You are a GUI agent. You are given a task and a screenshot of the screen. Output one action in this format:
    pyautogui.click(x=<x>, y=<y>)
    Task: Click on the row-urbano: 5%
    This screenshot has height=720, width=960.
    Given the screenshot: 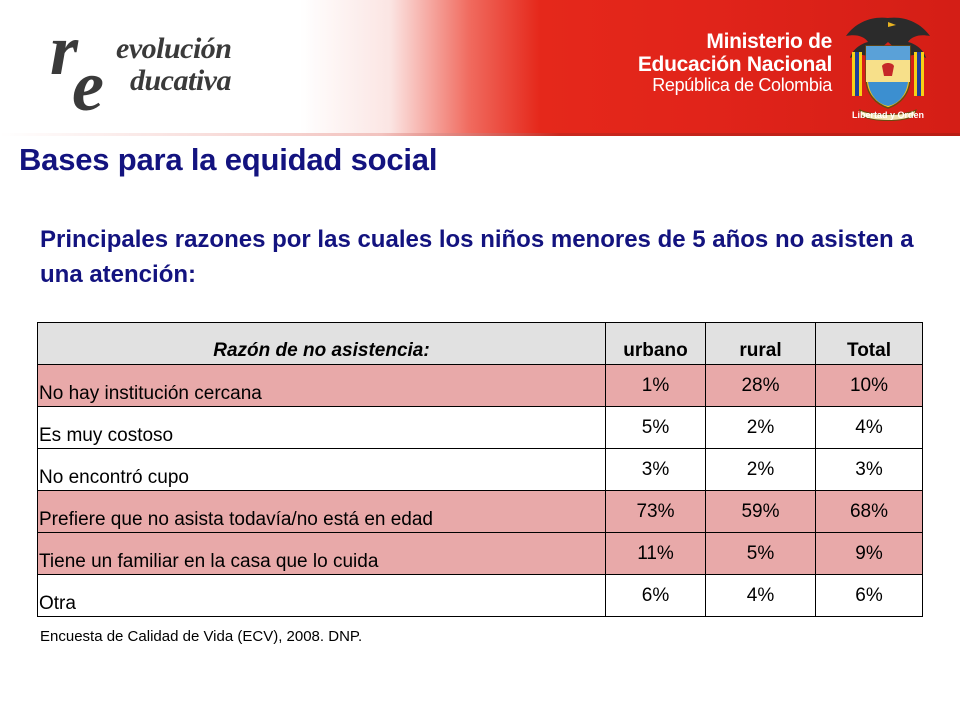 What is the action you would take?
    pyautogui.click(x=655, y=427)
    